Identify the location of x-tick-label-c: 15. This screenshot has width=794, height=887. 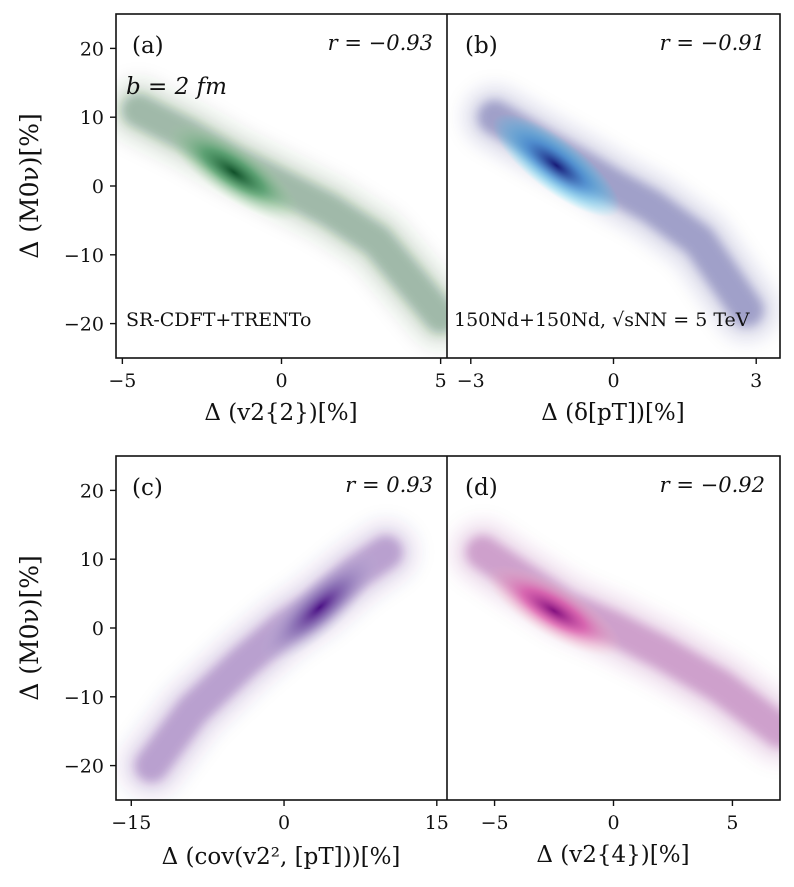
(437, 823).